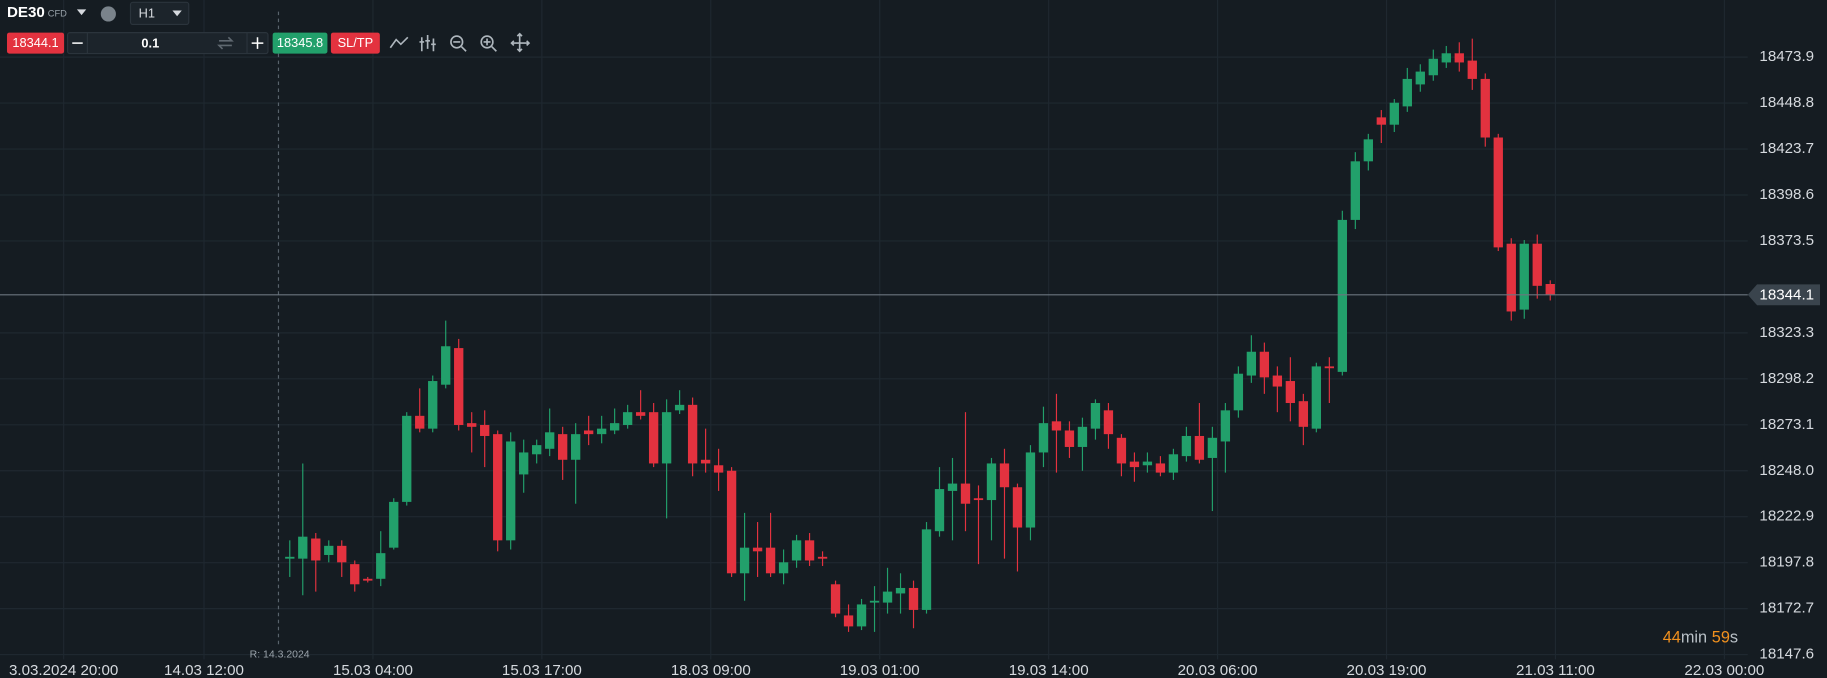  What do you see at coordinates (1786, 562) in the screenshot?
I see `y-tick-label: 18197.8` at bounding box center [1786, 562].